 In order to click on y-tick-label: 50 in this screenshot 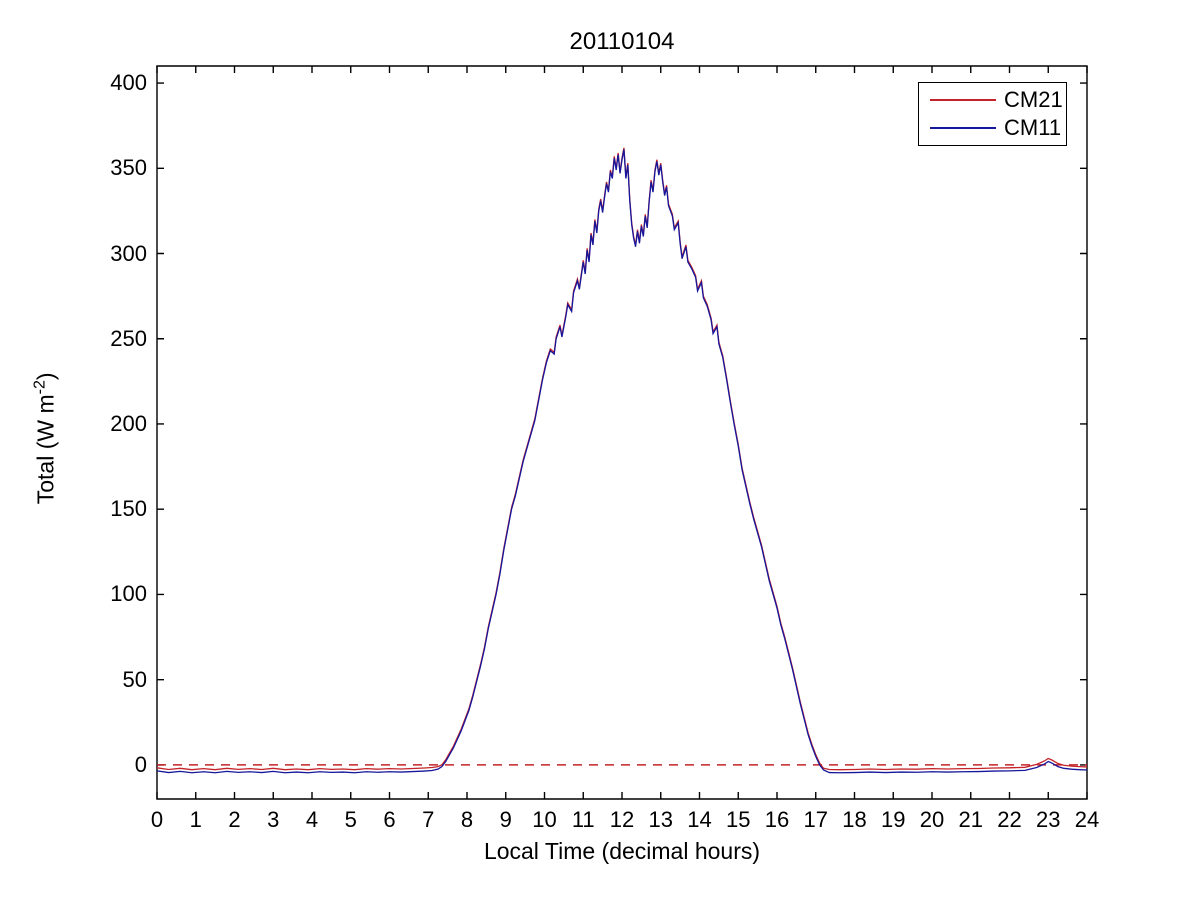, I will do `click(134, 679)`.